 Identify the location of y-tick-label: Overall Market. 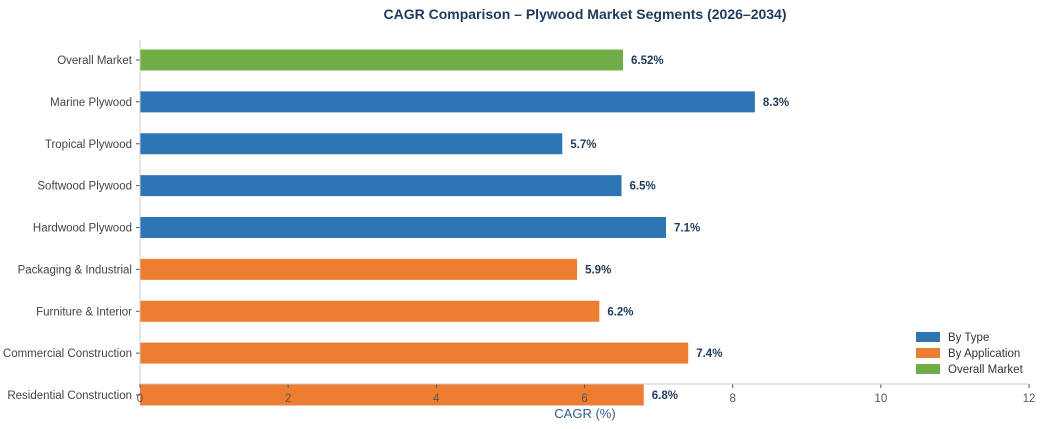
(95, 61).